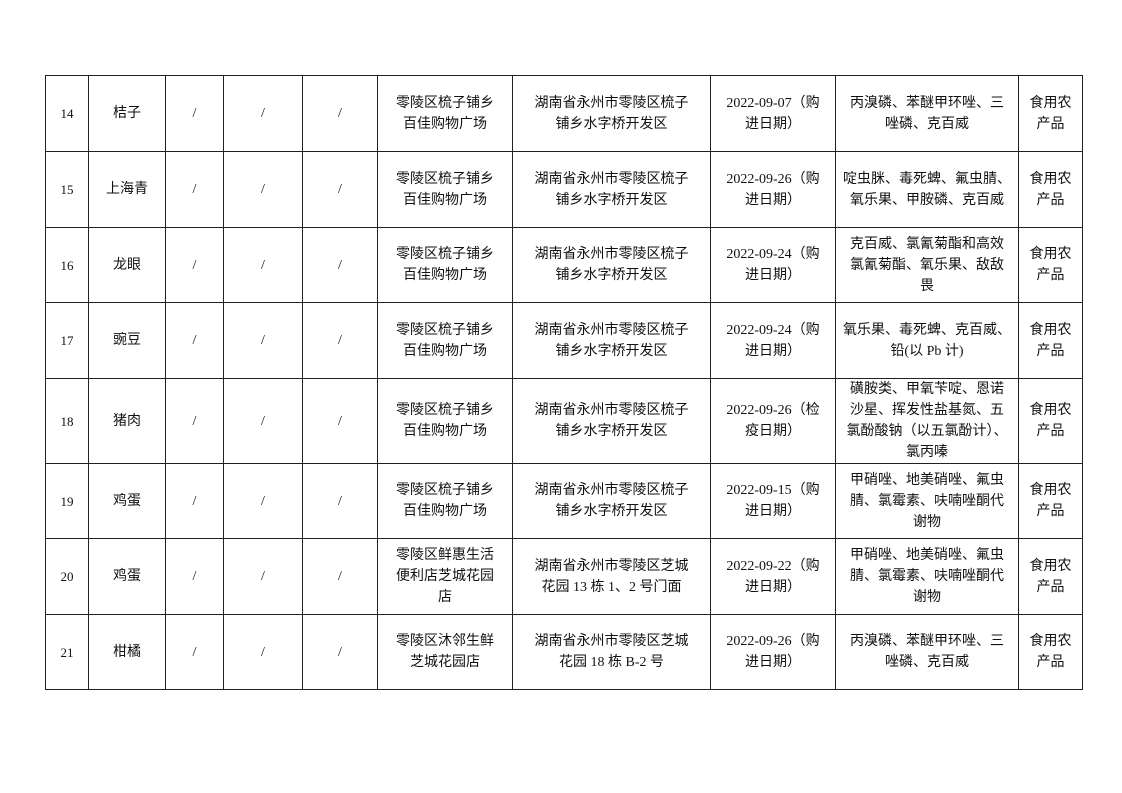  I want to click on test-items-cell: 磺胺类、甲氧苄啶、恩诺 沙星、挥发性盐基氮、五 氯酚酸钠（以五氯酚计）、 氯丙嗪, so click(927, 421).